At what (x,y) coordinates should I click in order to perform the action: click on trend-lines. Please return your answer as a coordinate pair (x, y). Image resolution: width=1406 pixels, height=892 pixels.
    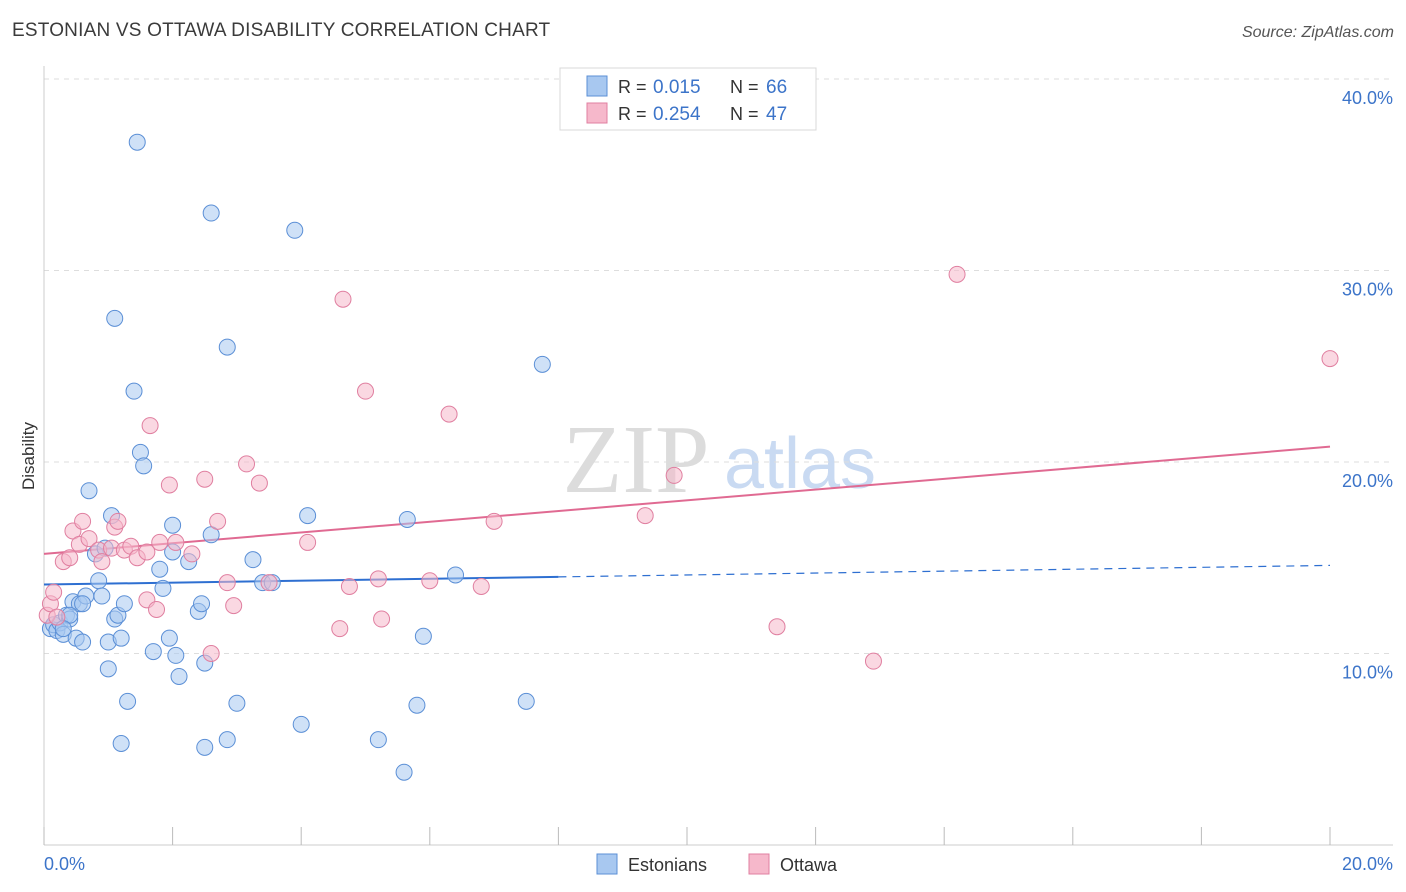
    Looking at the image, I should click on (687, 515).